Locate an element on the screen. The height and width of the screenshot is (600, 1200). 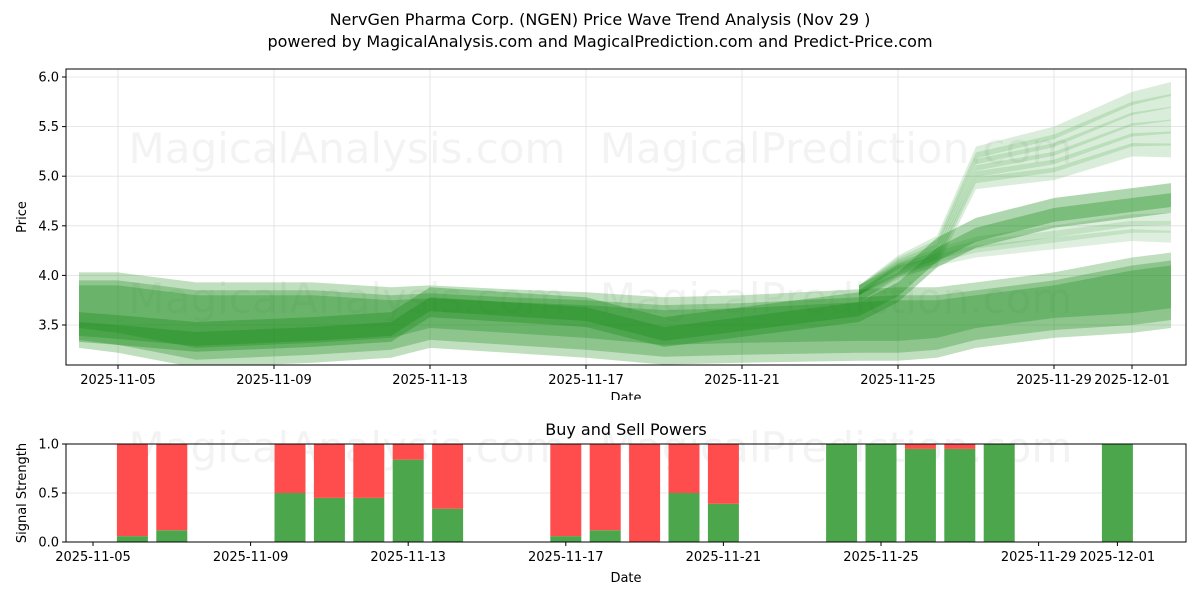
signal-chart-title: Buy and Sell Powers is located at coordinates (626, 429).